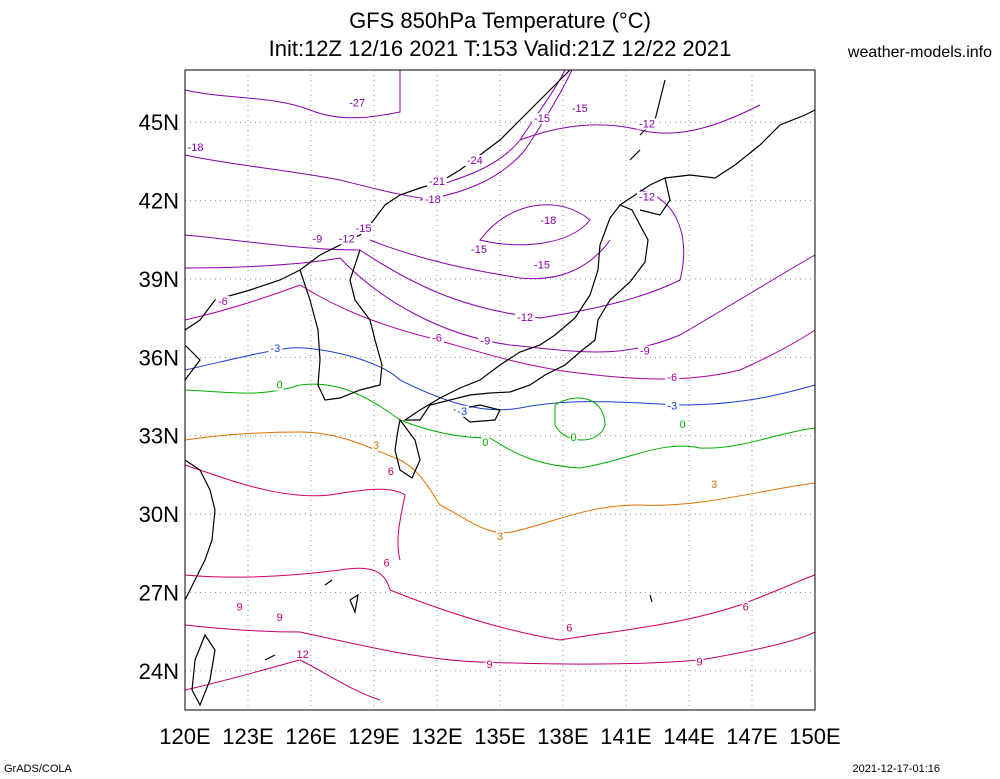 This screenshot has width=1000, height=779. I want to click on credit-label: GrADS/COLA, so click(38, 769).